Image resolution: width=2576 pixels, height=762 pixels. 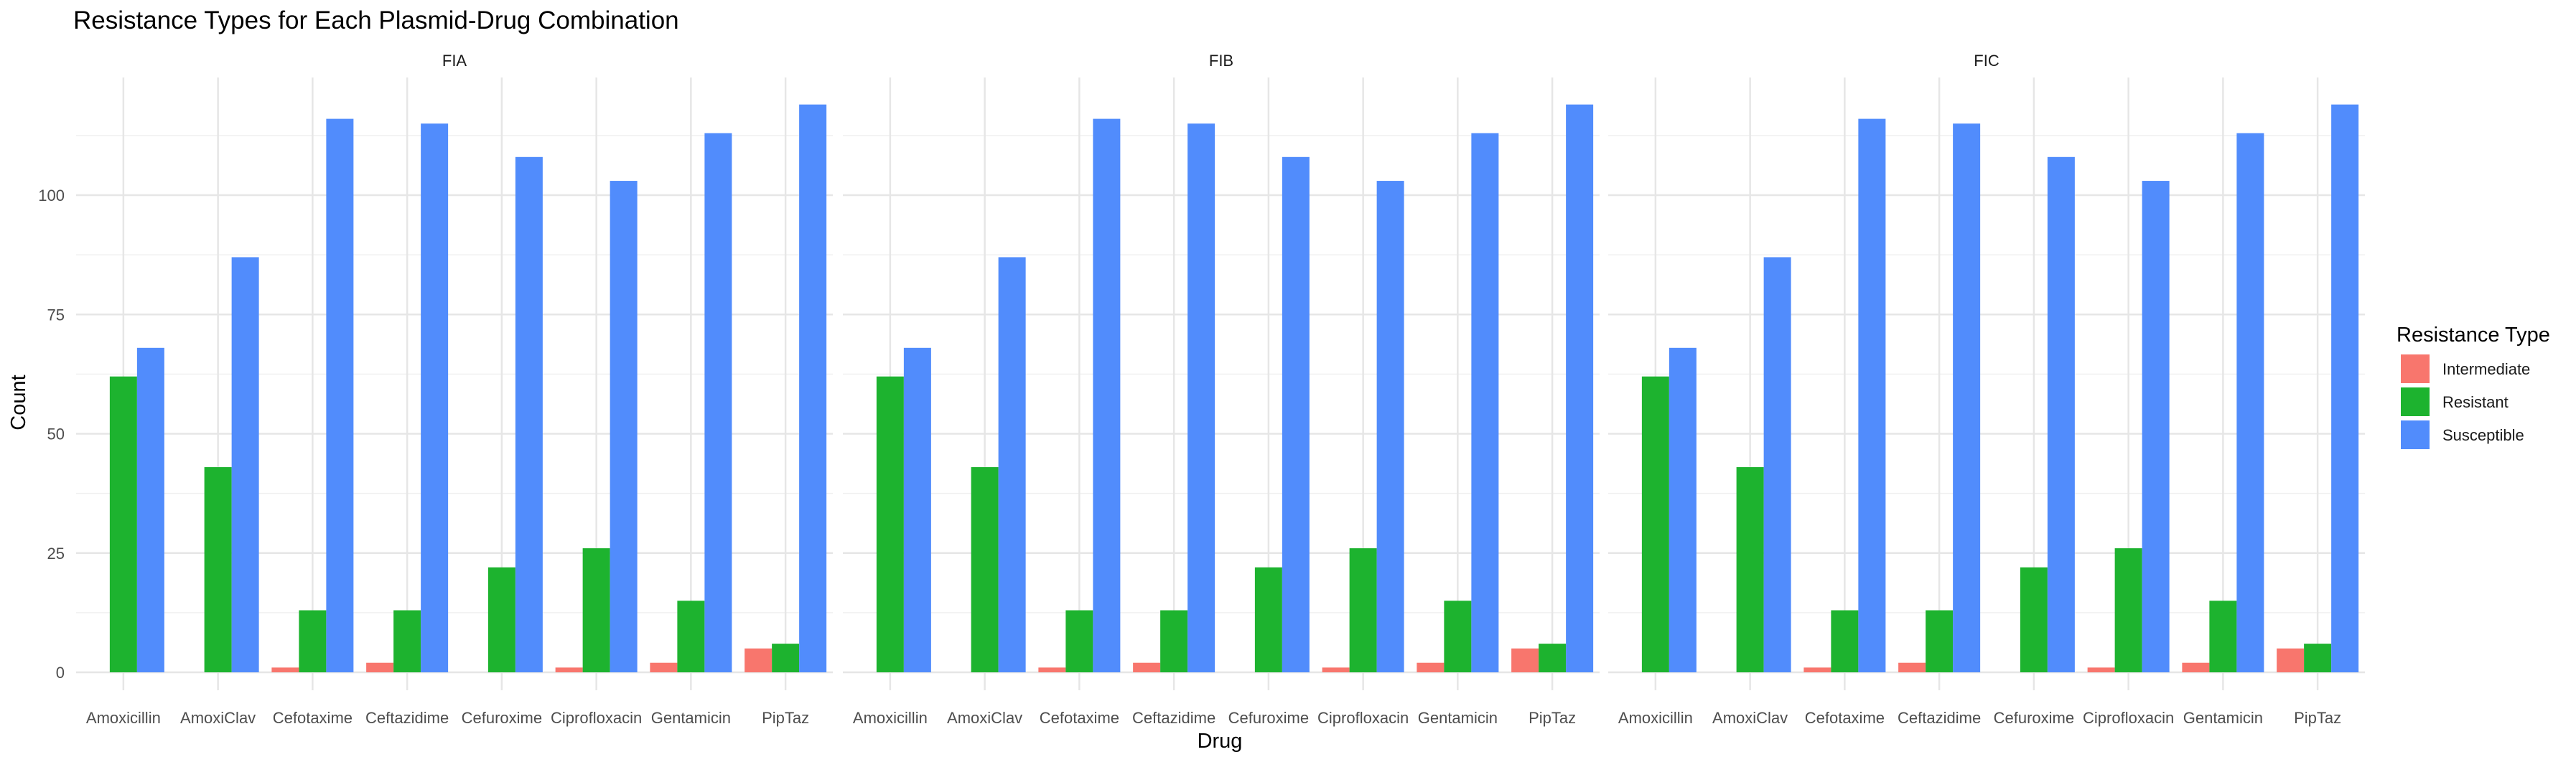 What do you see at coordinates (2483, 435) in the screenshot?
I see `legend-label-susceptible: Susceptible` at bounding box center [2483, 435].